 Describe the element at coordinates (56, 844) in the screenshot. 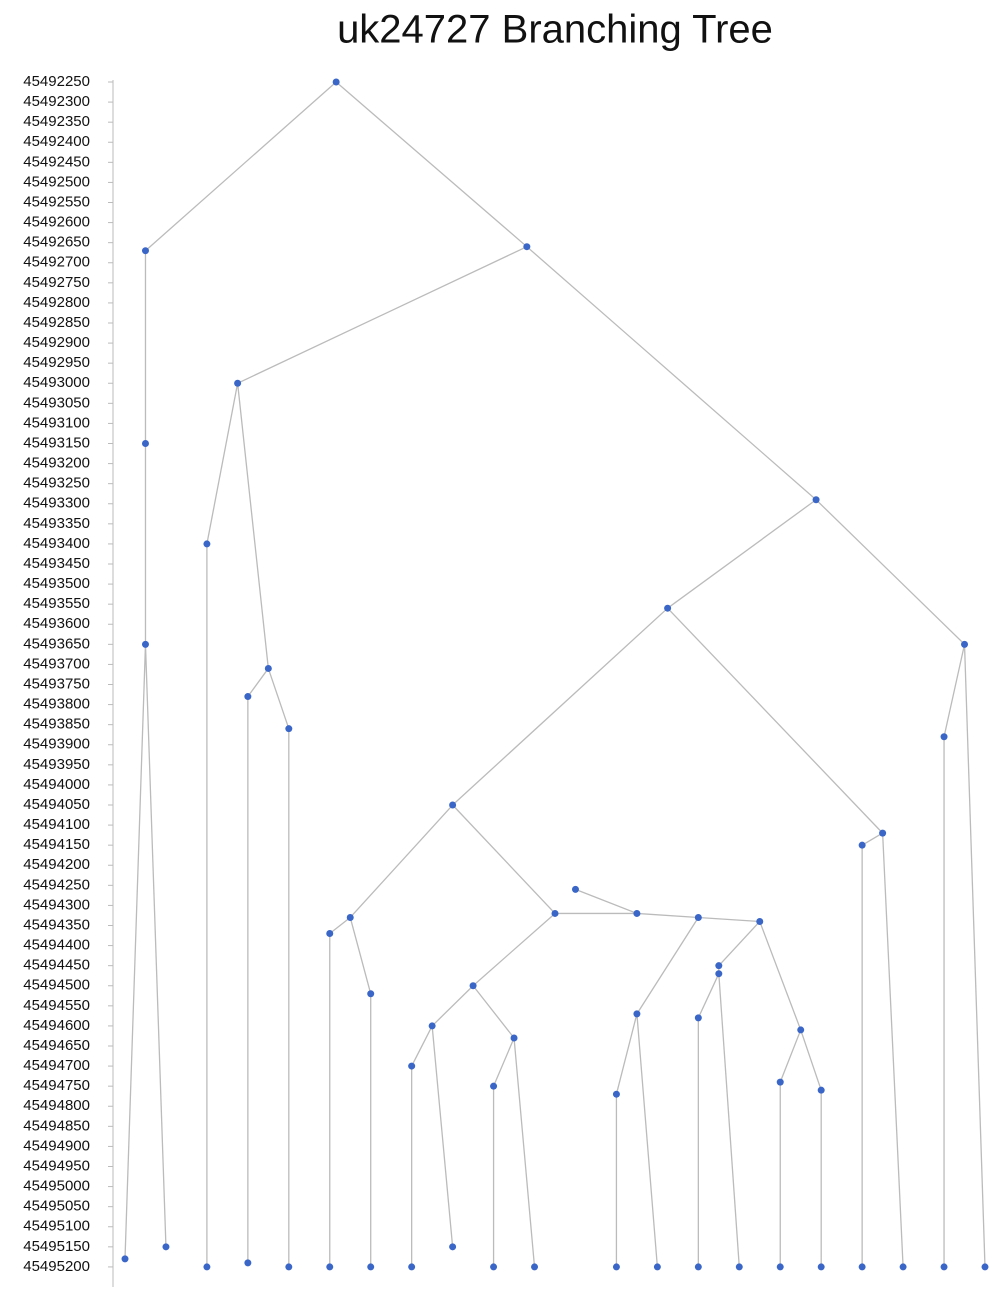

I see `y-tick-label: 45494150` at that location.